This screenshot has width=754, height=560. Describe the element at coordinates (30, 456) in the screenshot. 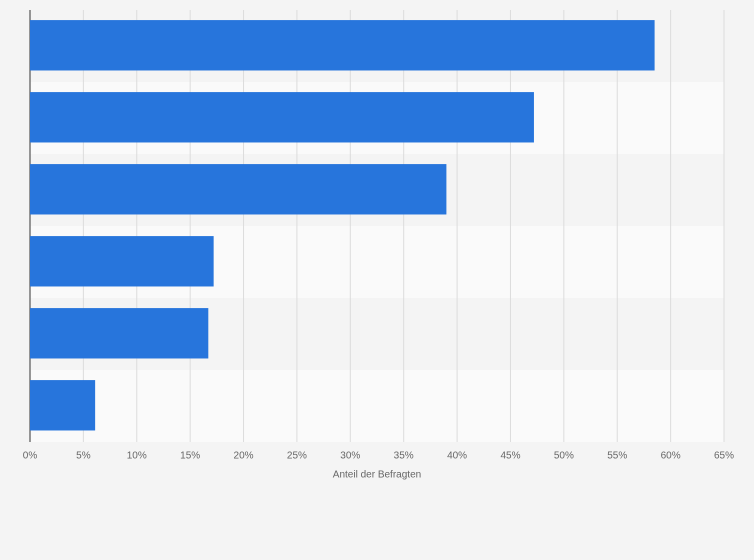

I see `x-tick-label: 0%` at that location.